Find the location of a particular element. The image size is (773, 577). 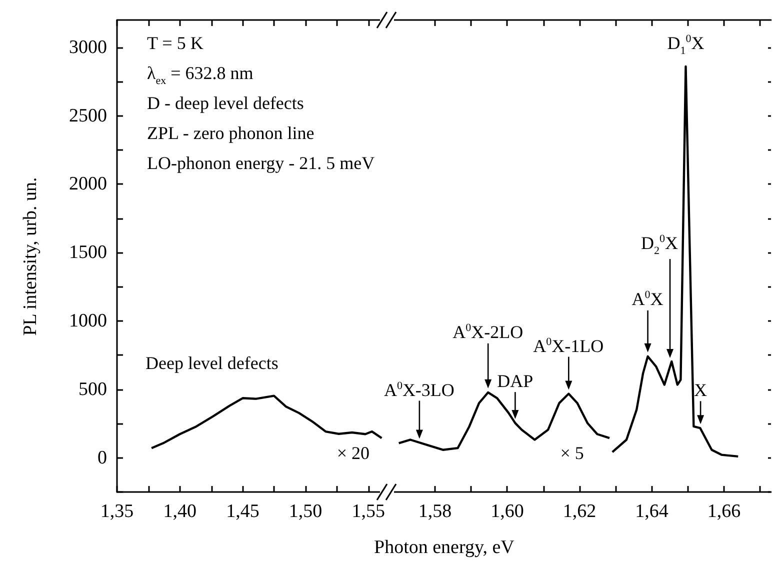

x-tick-label: 1,58 is located at coordinates (435, 511).